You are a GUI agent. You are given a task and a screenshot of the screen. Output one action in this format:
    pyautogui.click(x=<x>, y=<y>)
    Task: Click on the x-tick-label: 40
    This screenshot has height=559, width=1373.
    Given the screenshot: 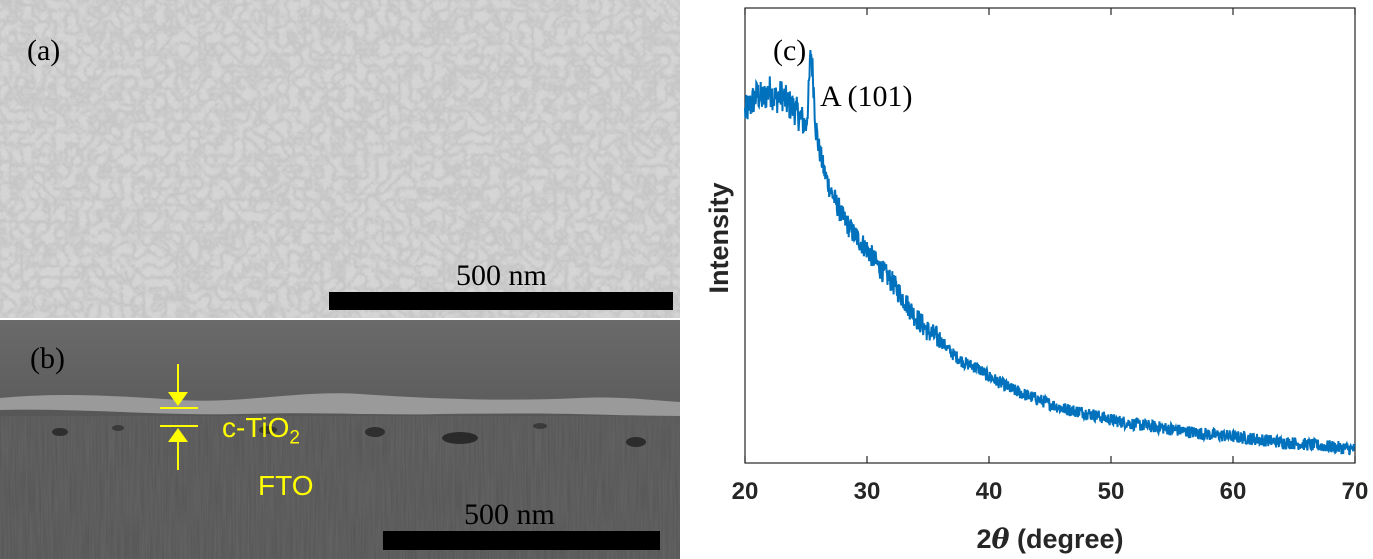 What is the action you would take?
    pyautogui.click(x=989, y=491)
    